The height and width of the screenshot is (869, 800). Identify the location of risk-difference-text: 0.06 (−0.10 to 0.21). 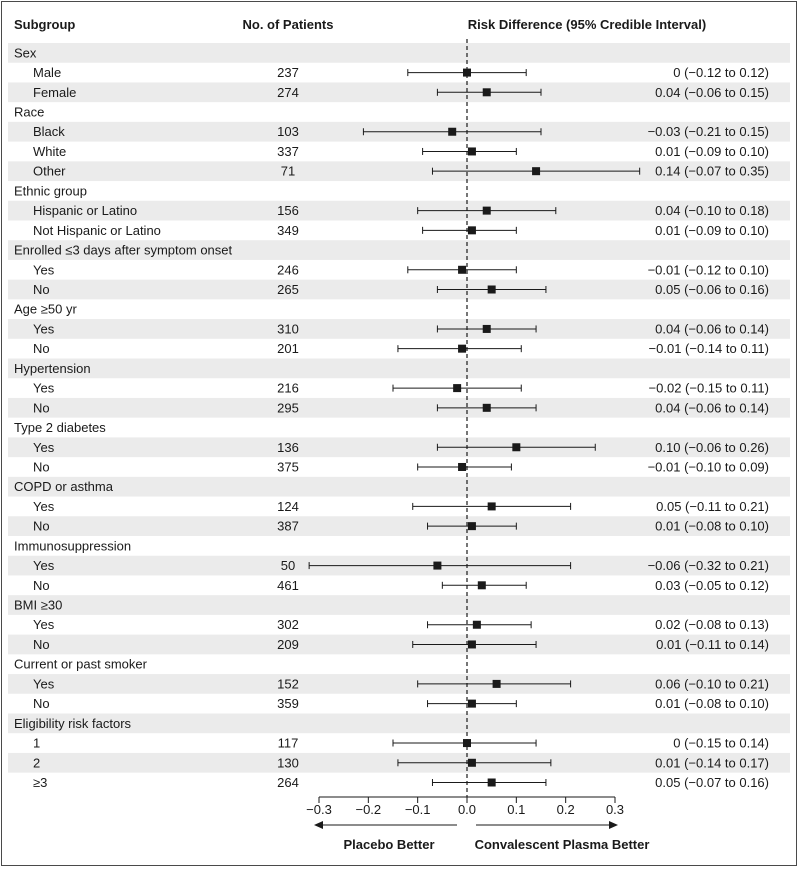
(712, 683).